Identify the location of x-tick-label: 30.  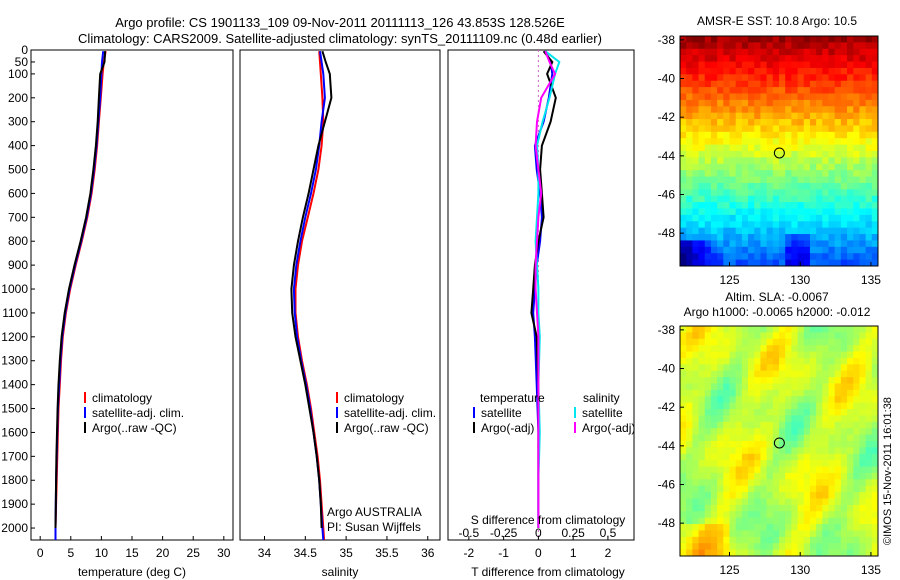
(224, 553).